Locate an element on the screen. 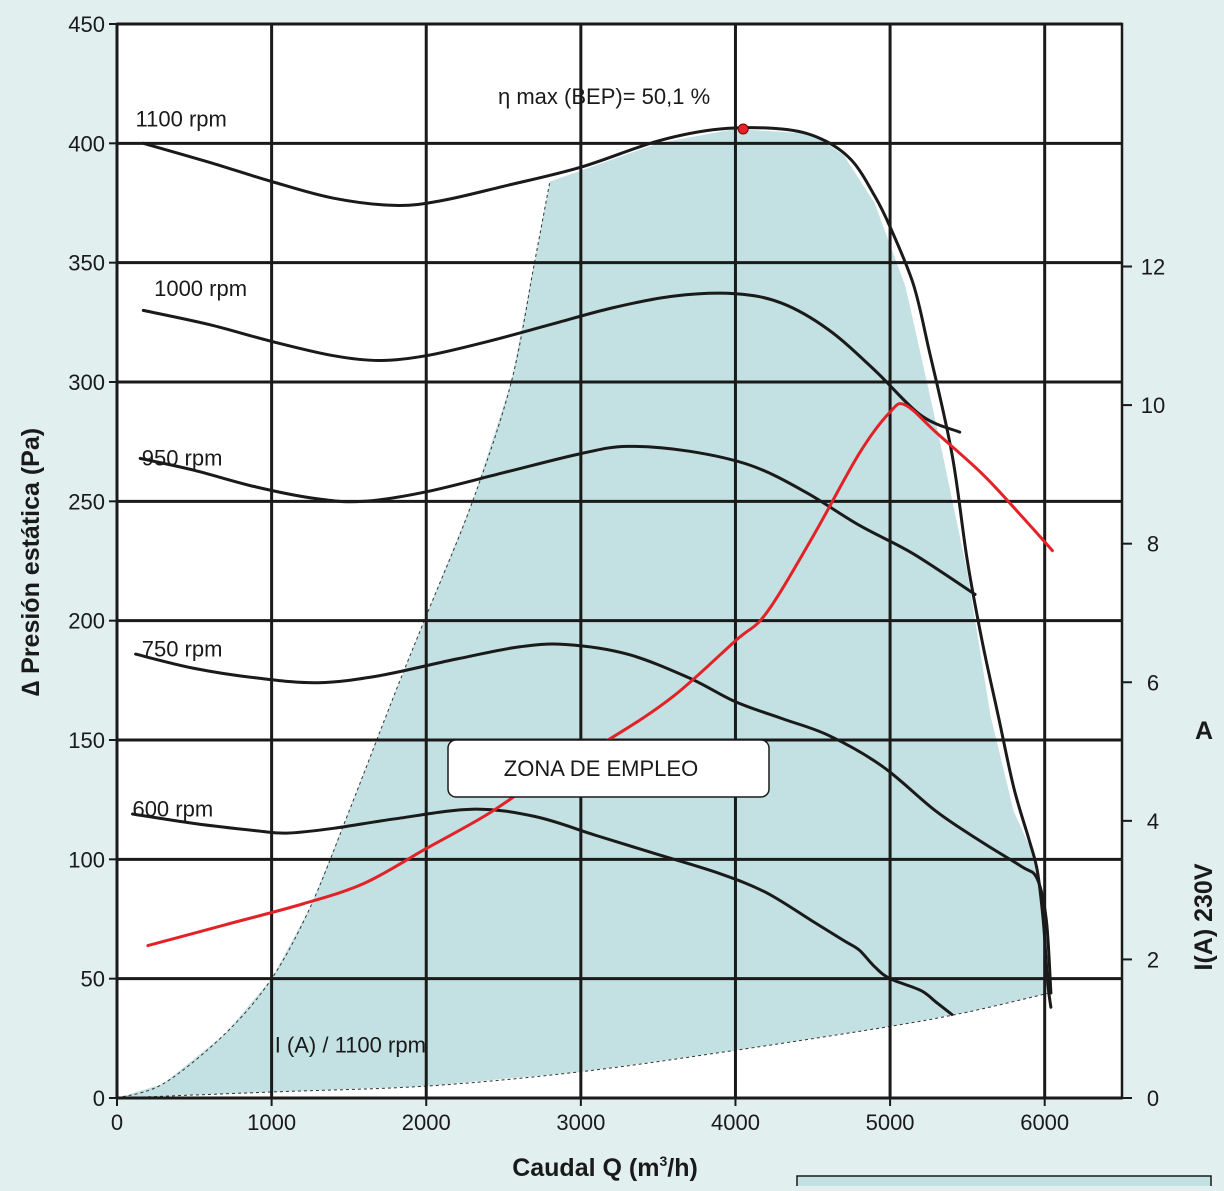  series-line-1000-rpm is located at coordinates (551, 362).